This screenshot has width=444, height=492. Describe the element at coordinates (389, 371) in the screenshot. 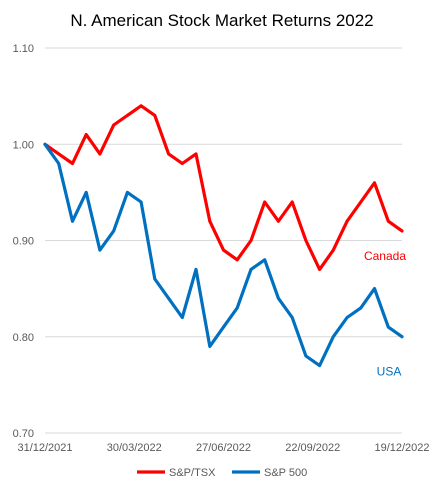

I see `annotation-label: USA` at that location.